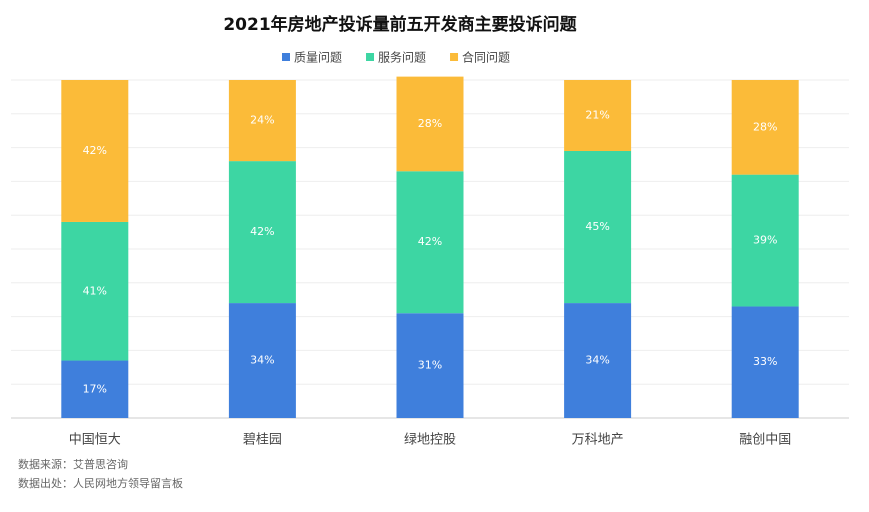  What do you see at coordinates (95, 440) in the screenshot?
I see `x-tick-label: 中国恒大` at bounding box center [95, 440].